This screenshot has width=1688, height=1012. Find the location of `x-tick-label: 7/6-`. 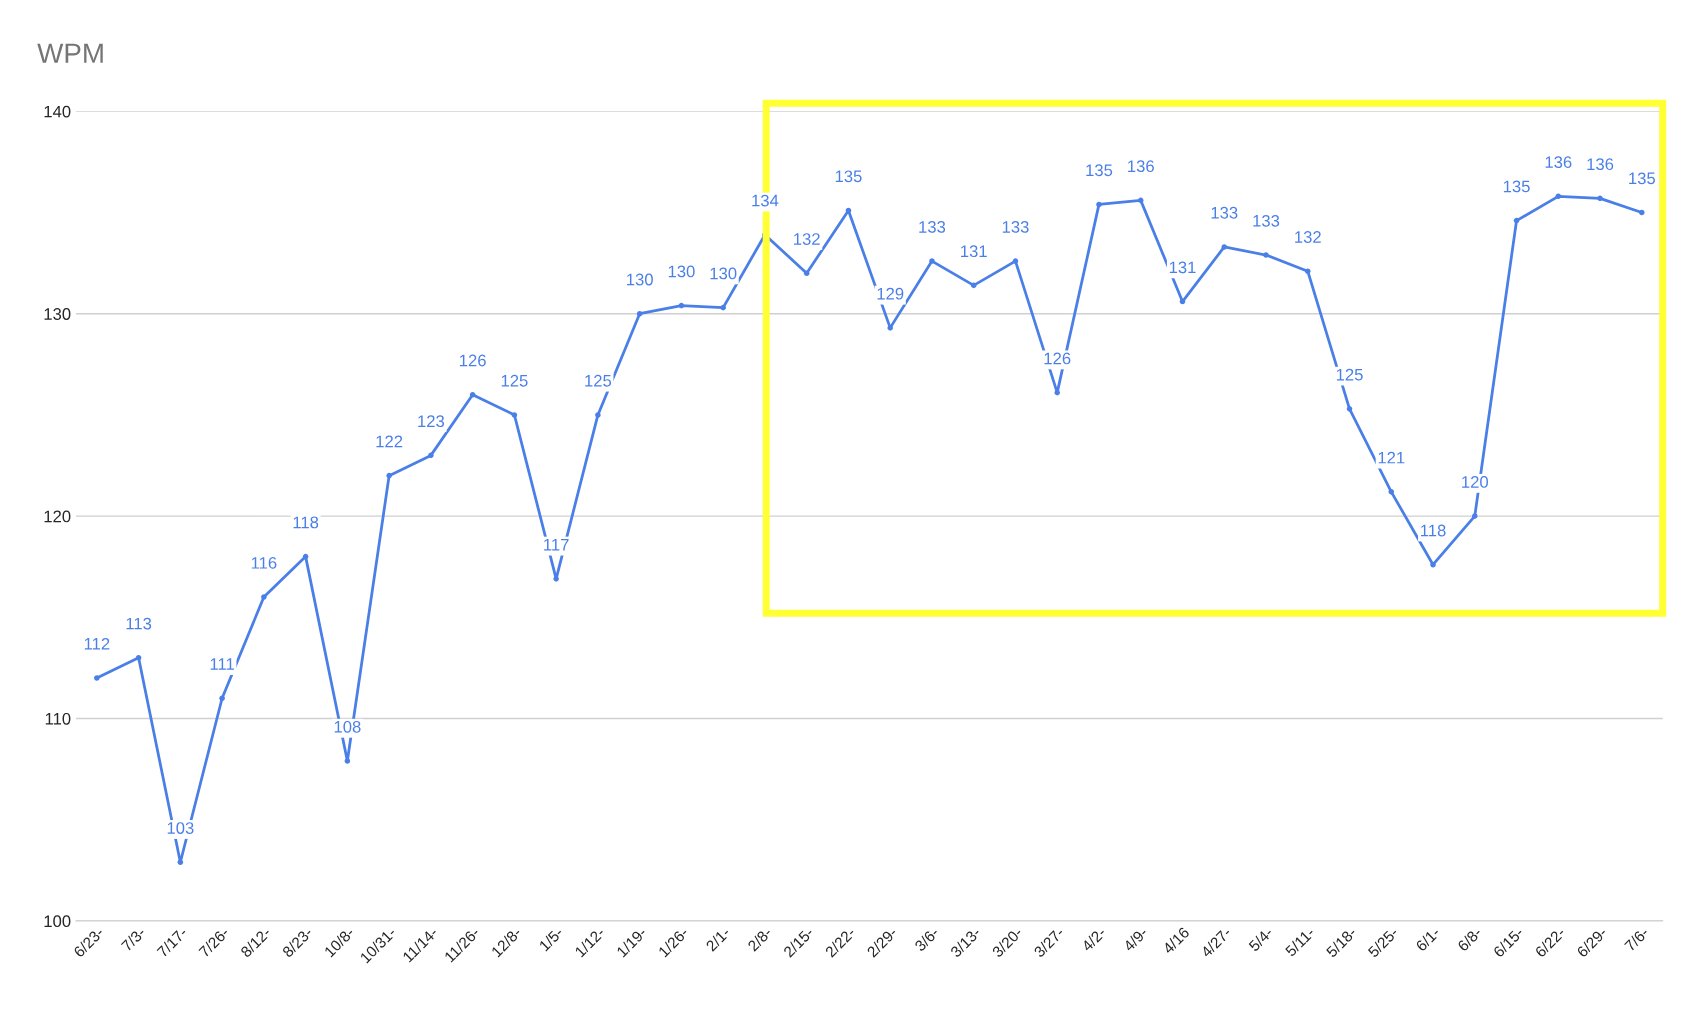

x-tick-label: 7/6- is located at coordinates (1636, 939).